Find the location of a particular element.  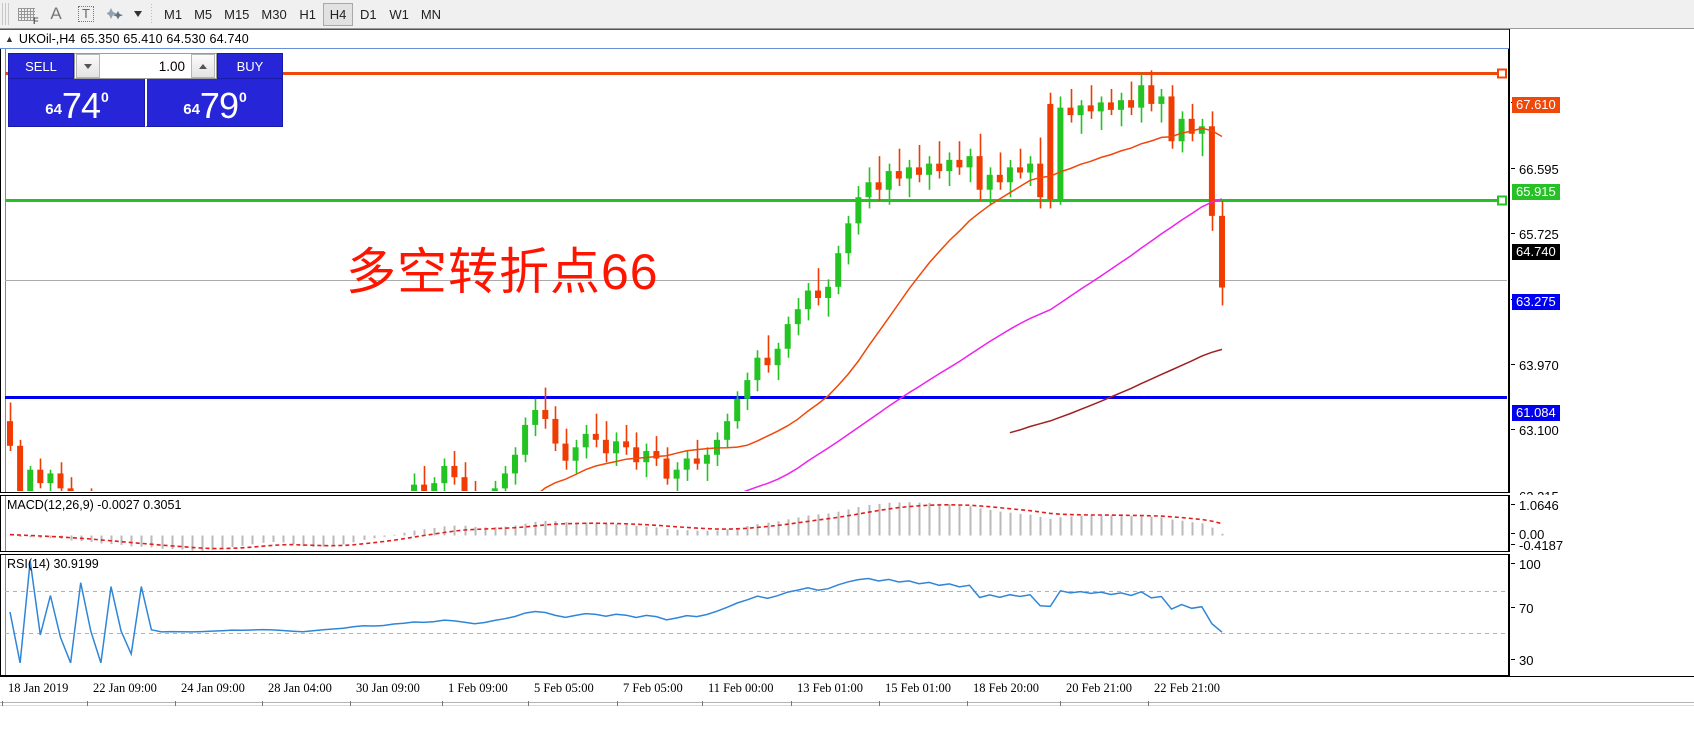

price-scale-macd: 1.0646 0.00 -0.4187 is located at coordinates (1601, 524).